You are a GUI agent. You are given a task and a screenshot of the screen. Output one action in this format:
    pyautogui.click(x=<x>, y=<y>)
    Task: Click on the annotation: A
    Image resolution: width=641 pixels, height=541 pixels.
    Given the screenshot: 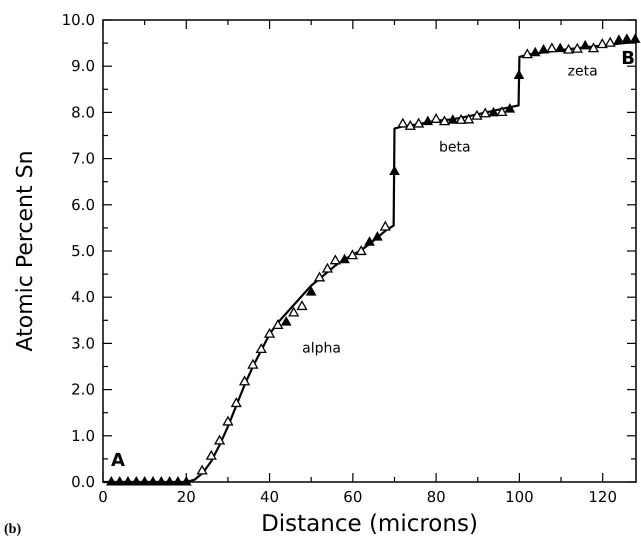 What is the action you would take?
    pyautogui.click(x=117, y=460)
    